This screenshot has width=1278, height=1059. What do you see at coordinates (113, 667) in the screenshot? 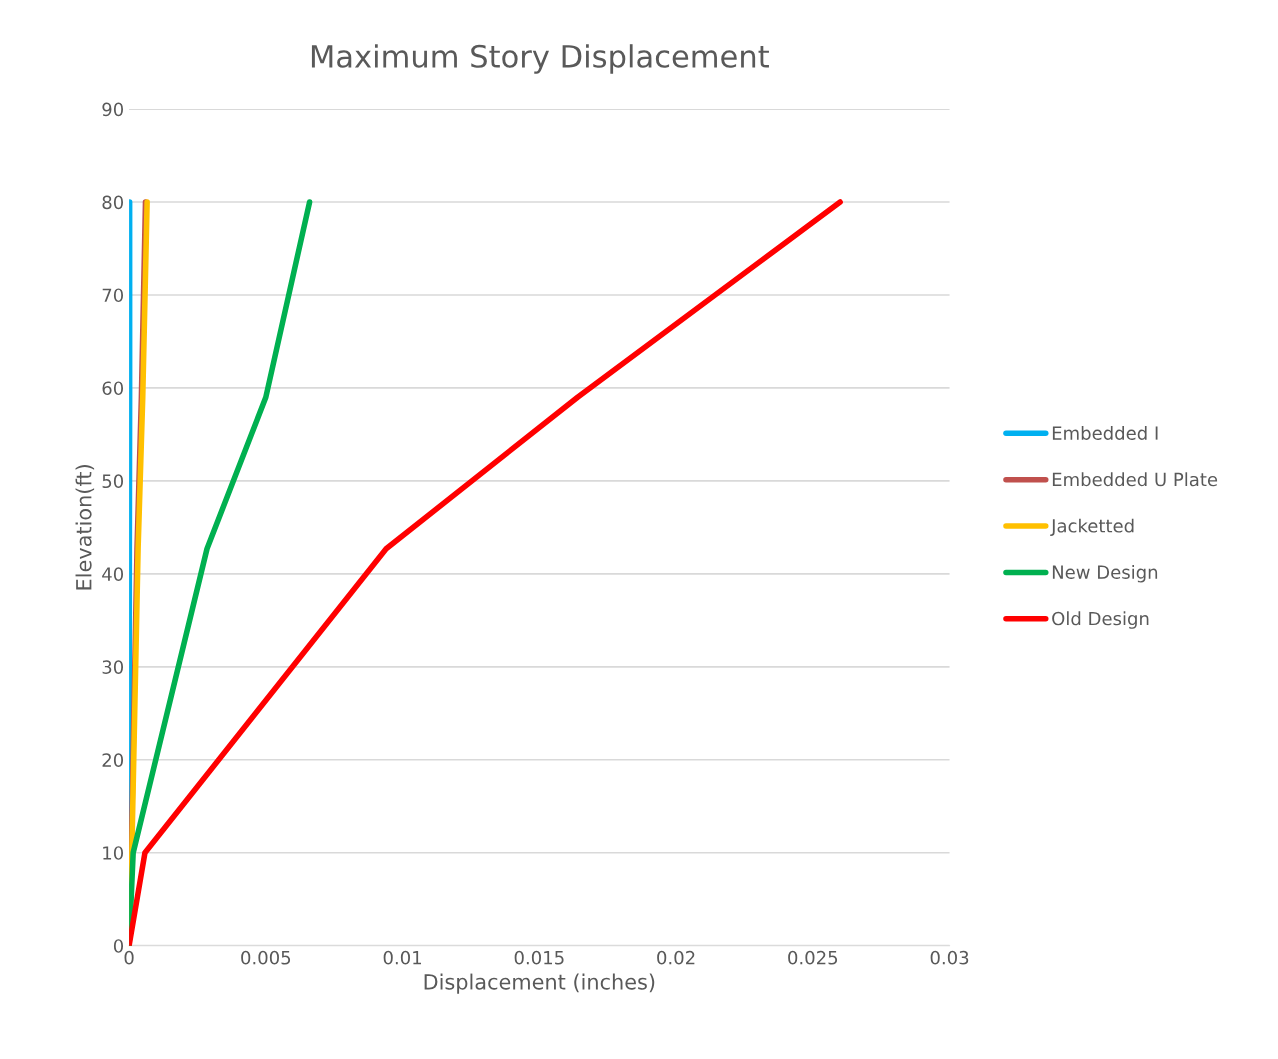
I see `y-tick-label: 30` at bounding box center [113, 667].